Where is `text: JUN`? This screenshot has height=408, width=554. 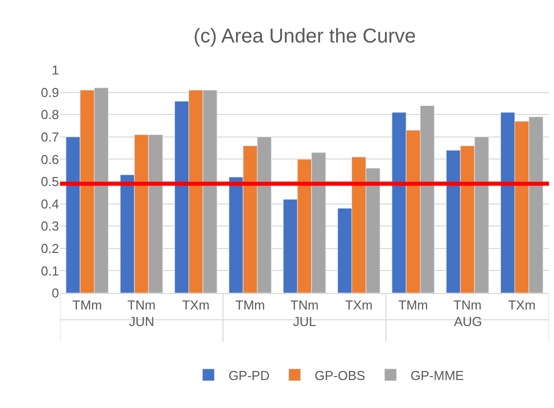
text: JUN is located at coordinates (141, 321).